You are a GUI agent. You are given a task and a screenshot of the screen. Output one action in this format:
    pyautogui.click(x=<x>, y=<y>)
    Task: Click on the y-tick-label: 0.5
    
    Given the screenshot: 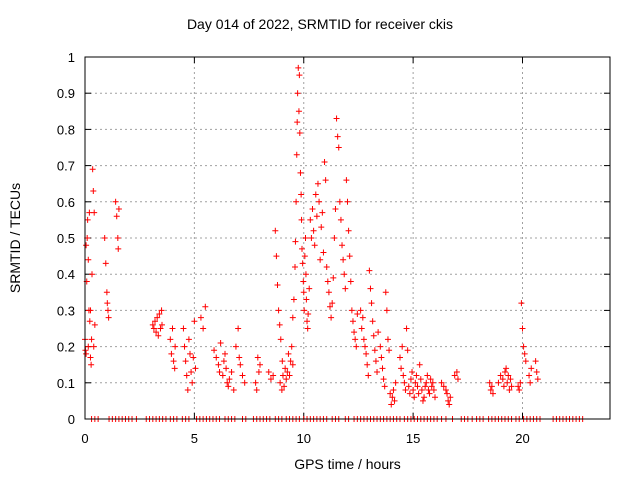 What is the action you would take?
    pyautogui.click(x=66, y=238)
    